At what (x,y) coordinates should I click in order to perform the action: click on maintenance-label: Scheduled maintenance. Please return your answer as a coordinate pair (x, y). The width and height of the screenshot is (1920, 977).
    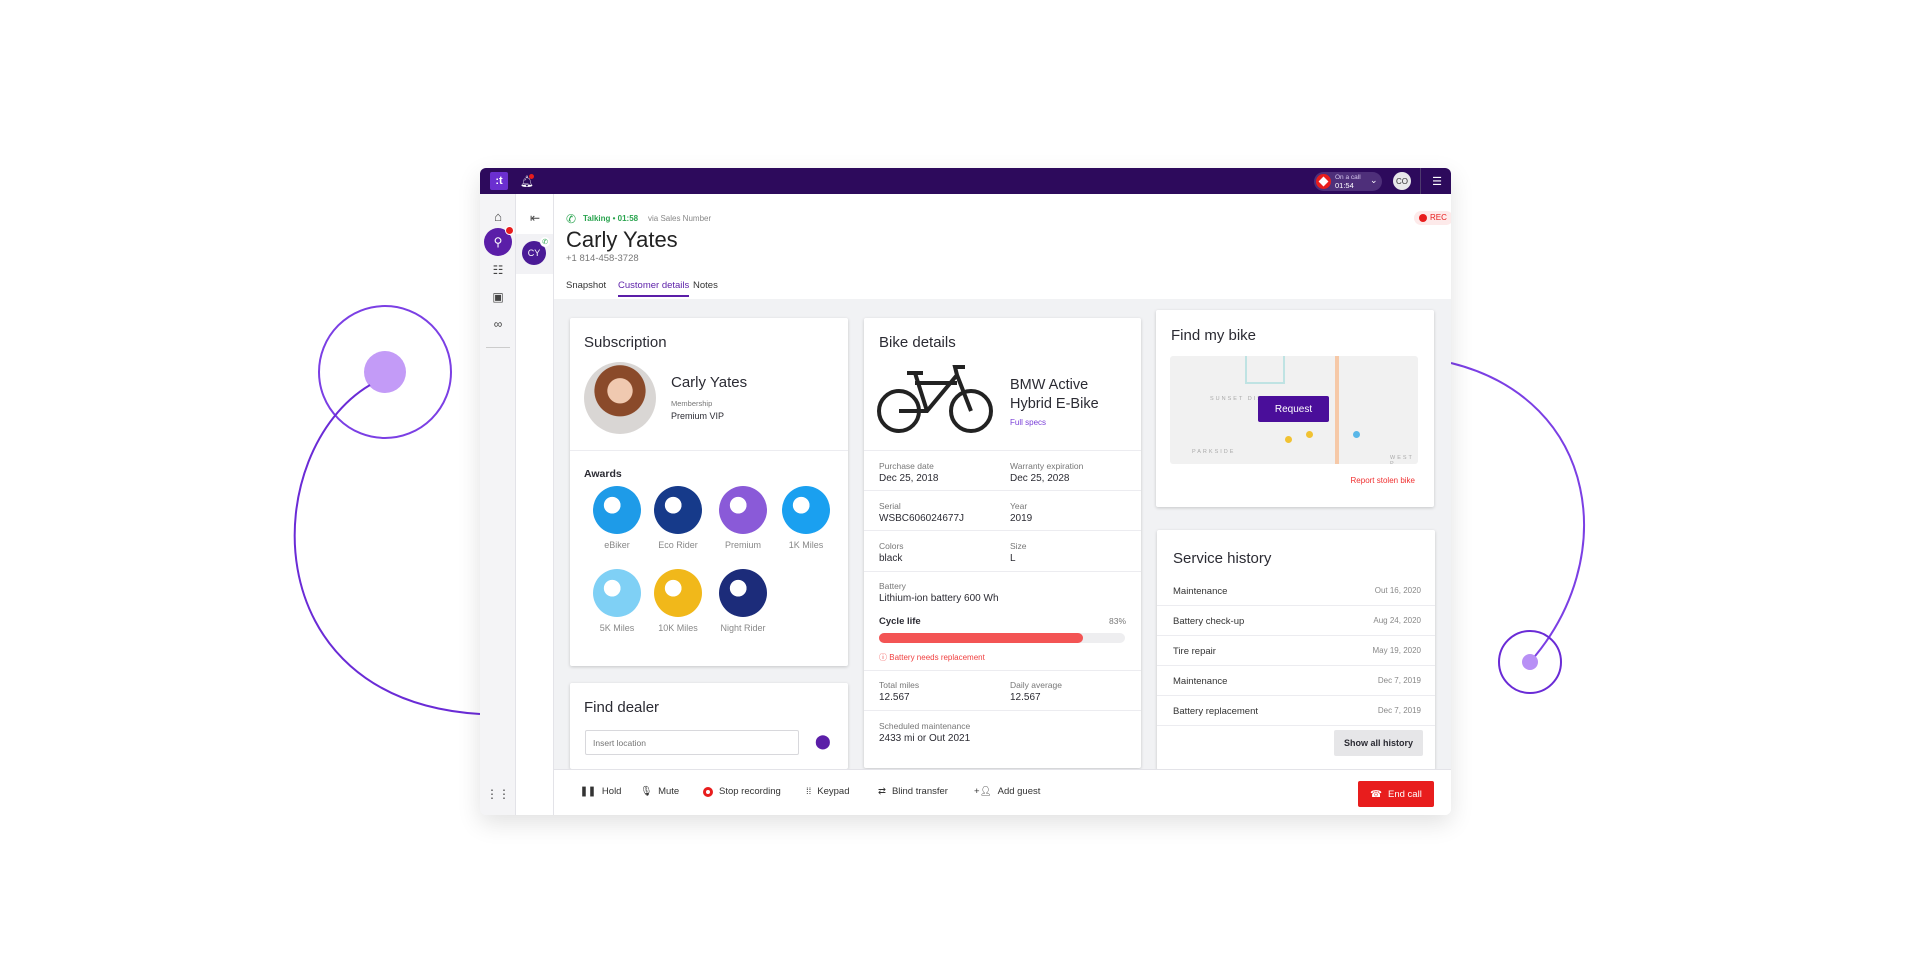
    Looking at the image, I should click on (925, 726).